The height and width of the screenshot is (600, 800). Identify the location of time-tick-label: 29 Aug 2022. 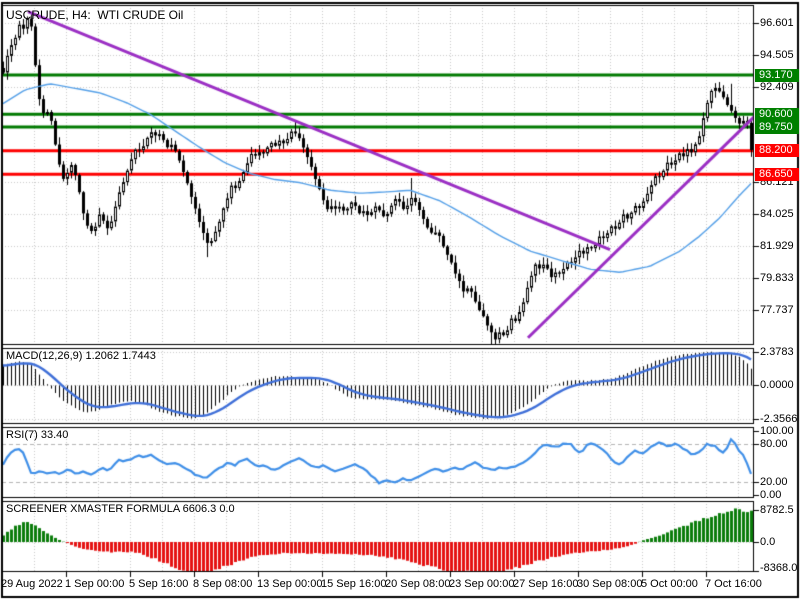
(32, 584).